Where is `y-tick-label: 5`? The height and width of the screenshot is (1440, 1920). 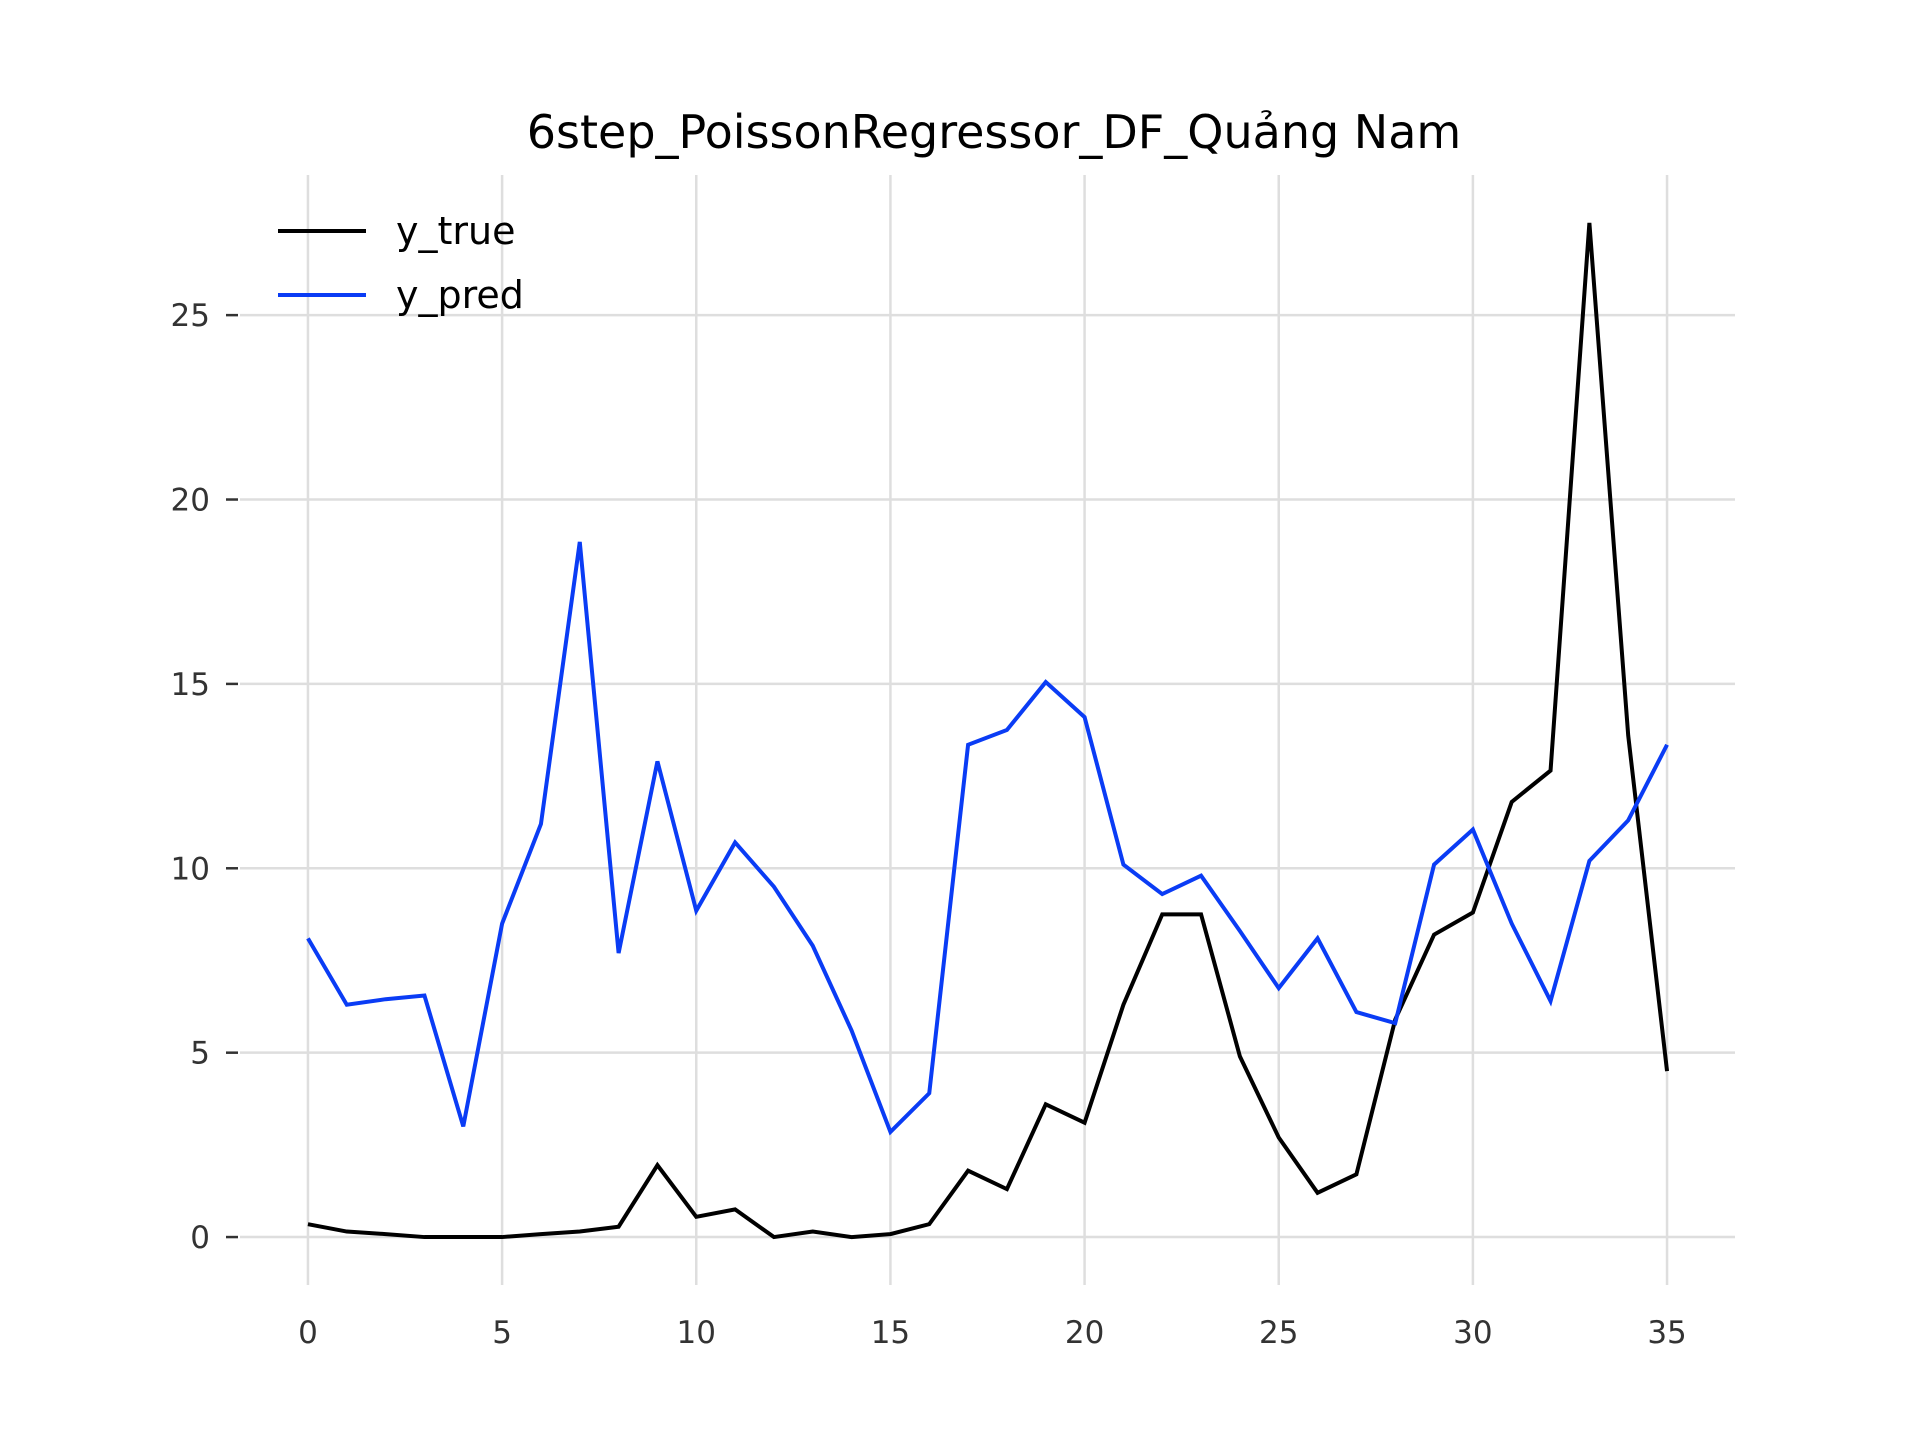
y-tick-label: 5 is located at coordinates (200, 1054).